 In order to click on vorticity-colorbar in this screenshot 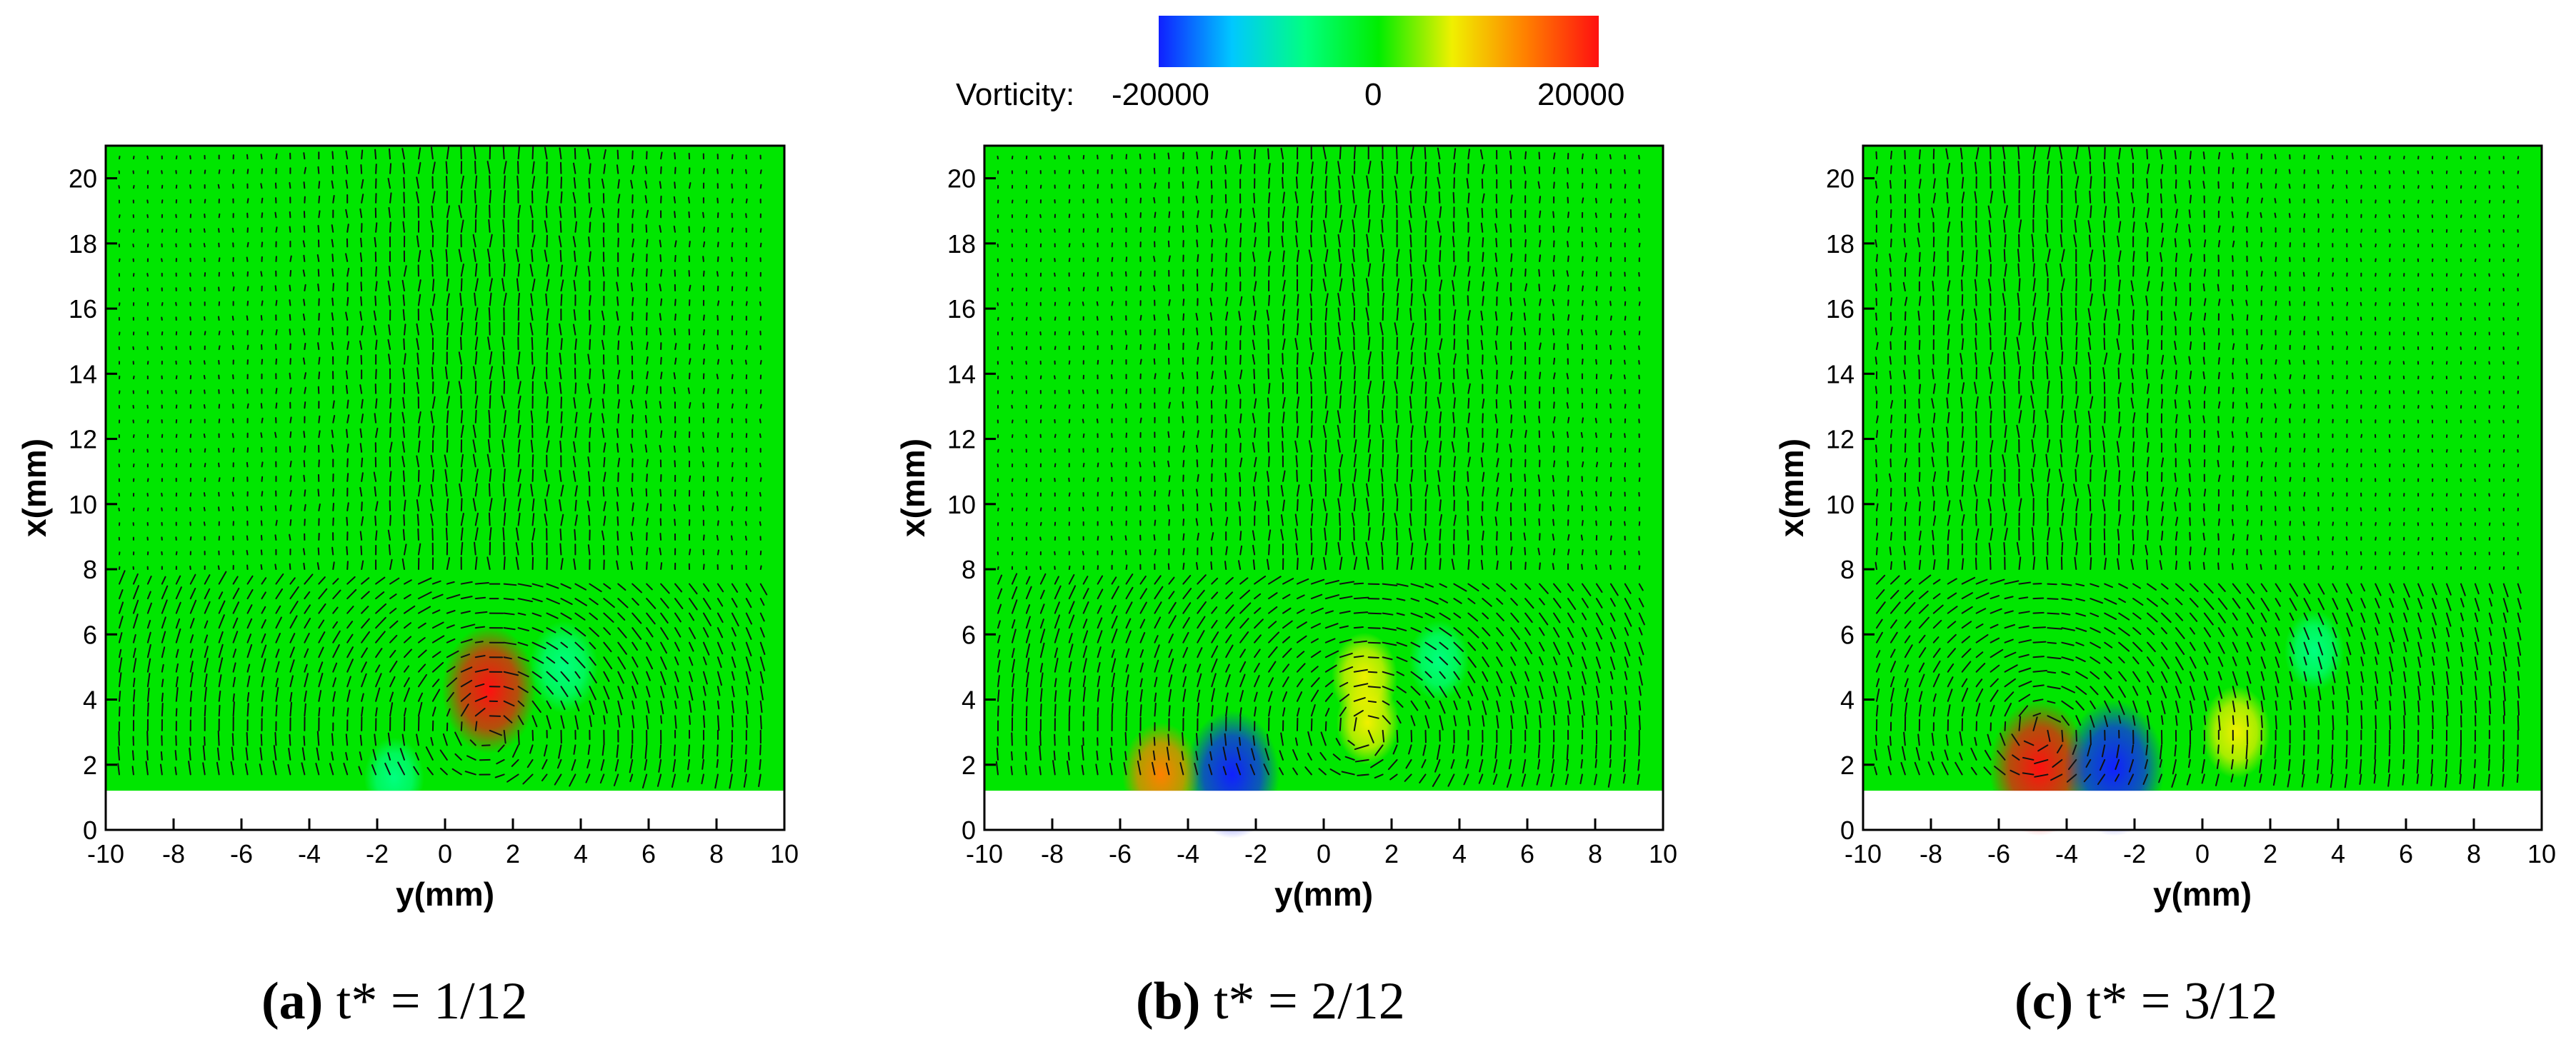, I will do `click(1379, 41)`.